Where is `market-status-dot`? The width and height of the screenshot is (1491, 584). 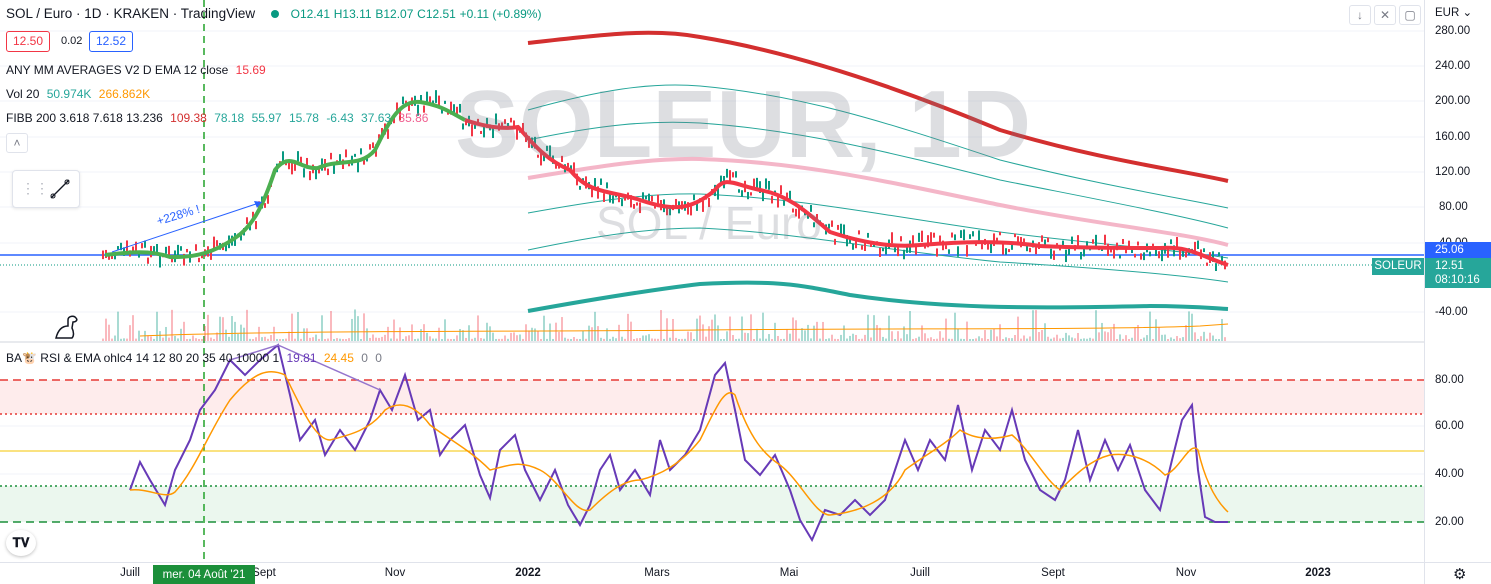 market-status-dot is located at coordinates (274, 14).